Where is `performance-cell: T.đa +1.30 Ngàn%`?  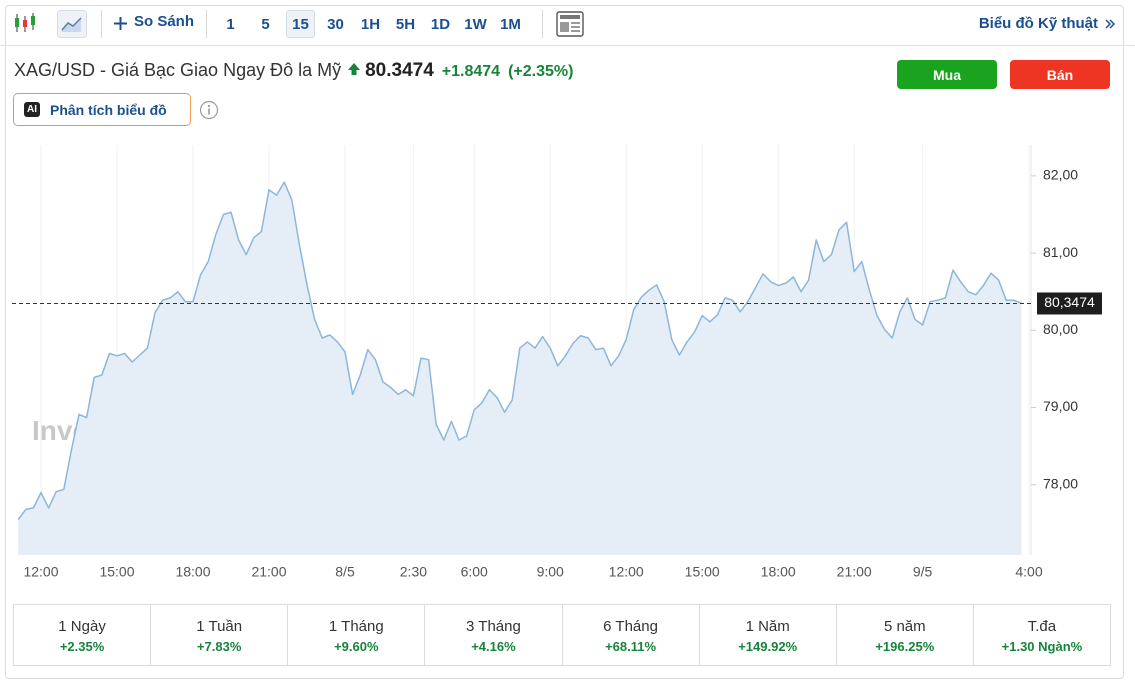
performance-cell: T.đa +1.30 Ngàn% is located at coordinates (1042, 635).